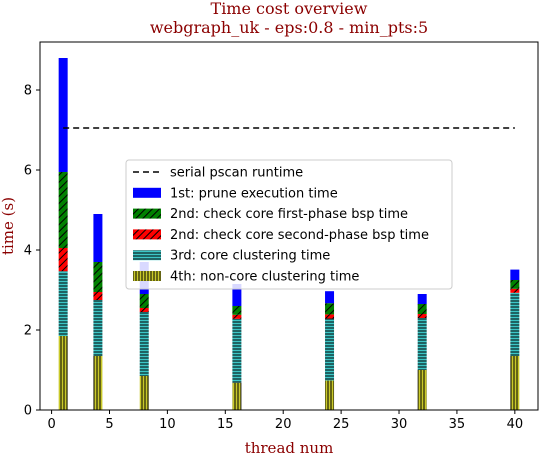 The image size is (540, 456). Describe the element at coordinates (147, 276) in the screenshot. I see `legend-swatch-4th-non-core-clustering-time` at that location.